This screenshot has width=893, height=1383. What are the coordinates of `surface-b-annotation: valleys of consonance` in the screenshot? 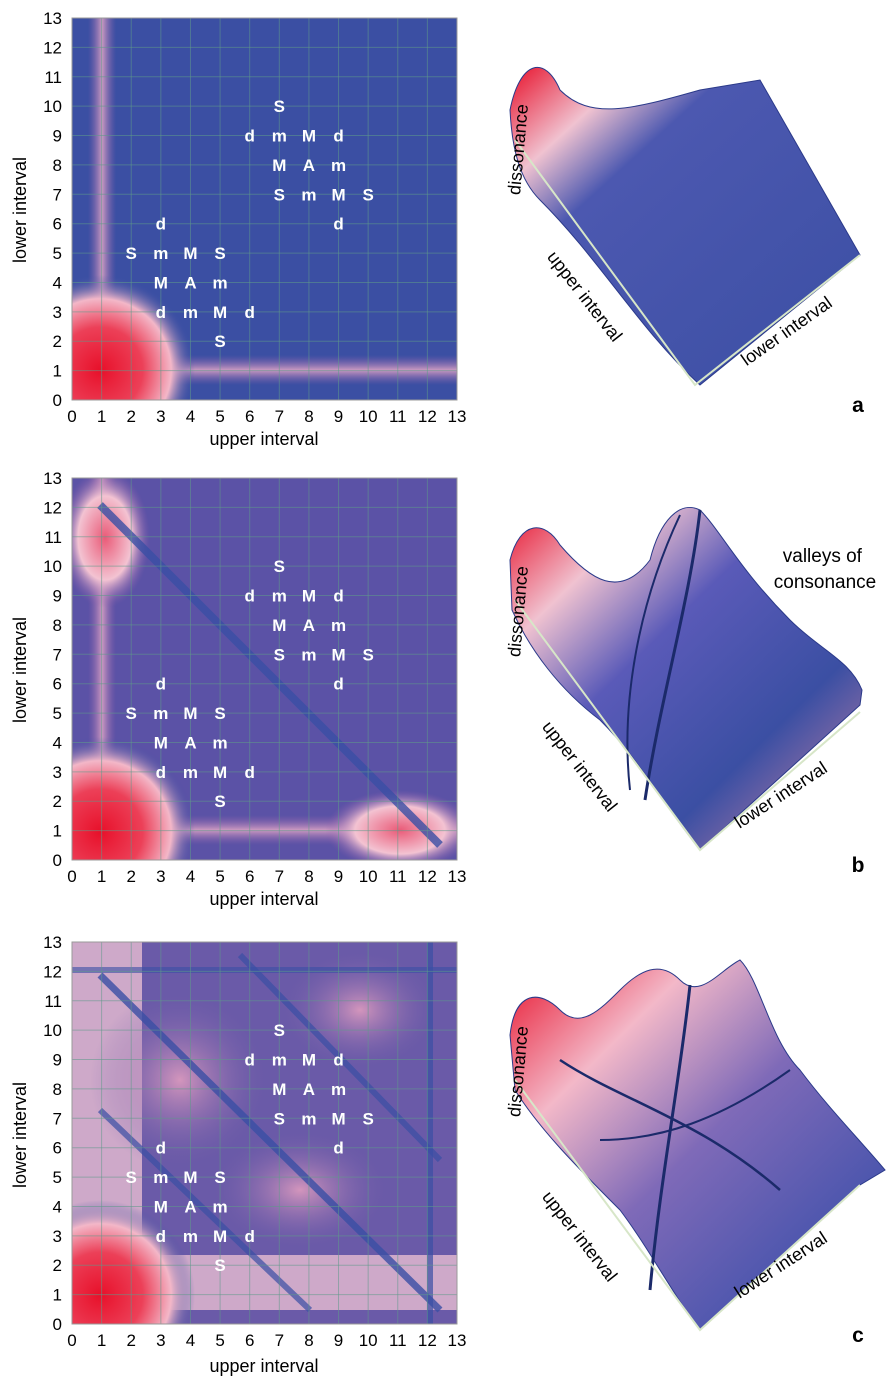 It's located at (825, 569).